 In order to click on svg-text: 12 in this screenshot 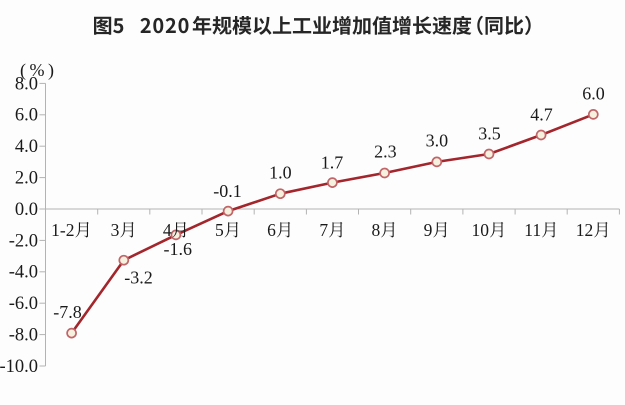, I will do `click(585, 230)`.